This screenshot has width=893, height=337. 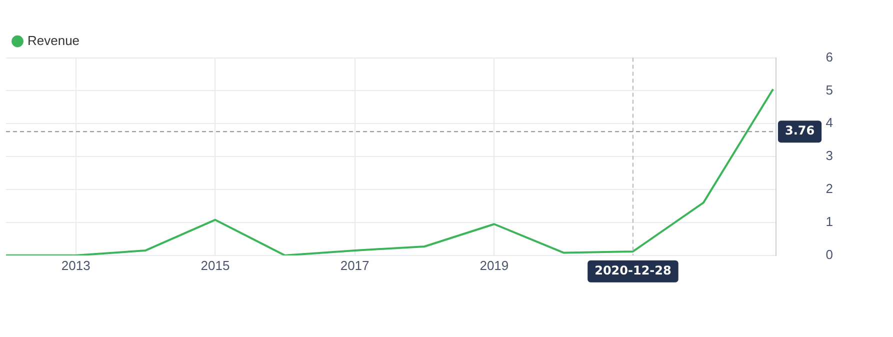 I want to click on x-tick-label: 2019, so click(x=494, y=265).